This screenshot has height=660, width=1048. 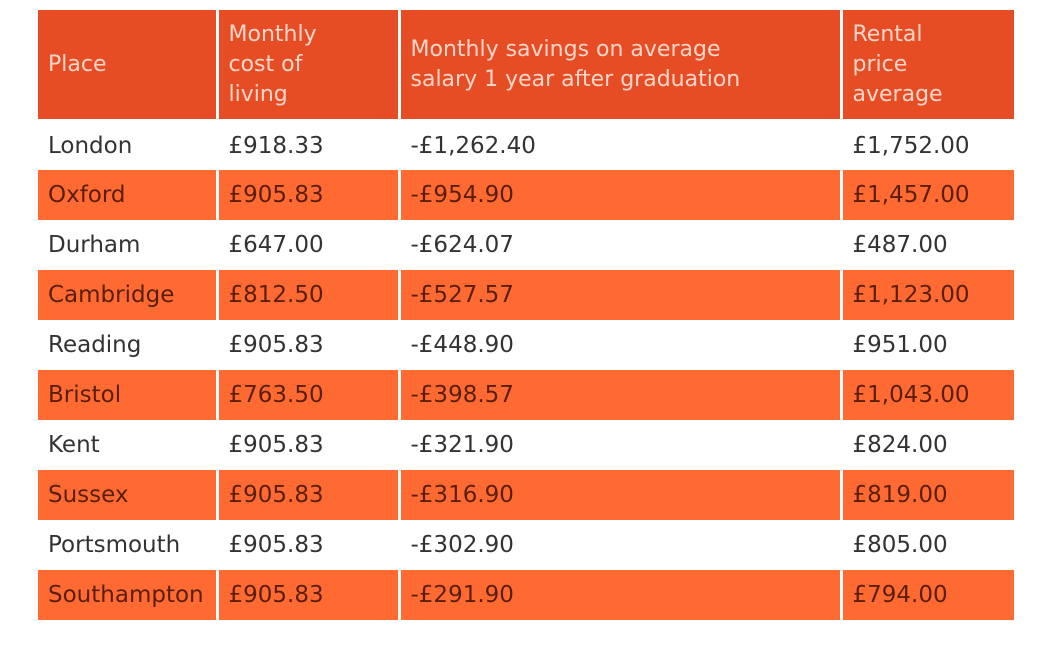 What do you see at coordinates (927, 495) in the screenshot?
I see `cell-rental-price: £819.00` at bounding box center [927, 495].